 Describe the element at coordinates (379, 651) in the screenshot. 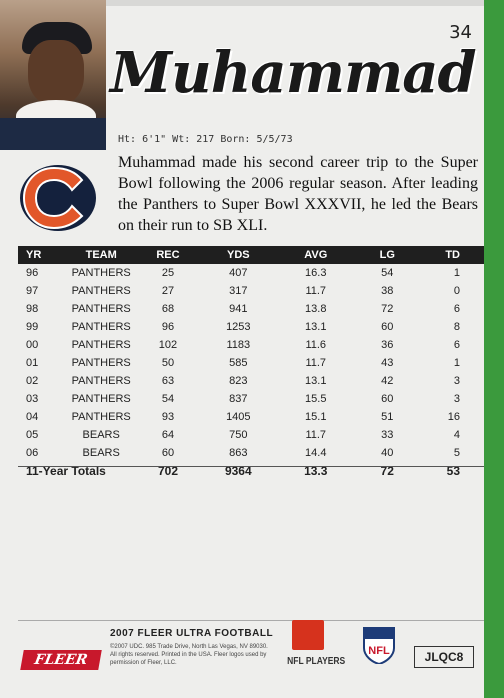

I see `nfl-label: NFL` at that location.